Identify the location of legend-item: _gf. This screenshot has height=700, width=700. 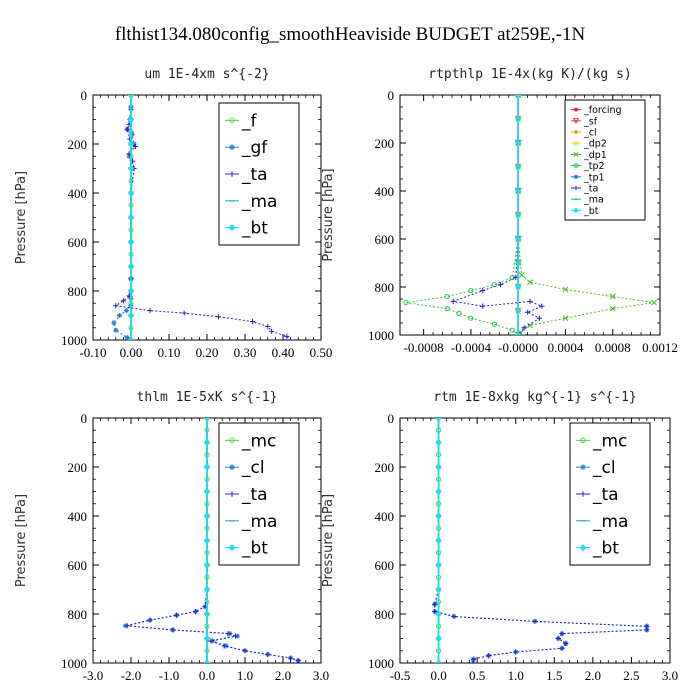
(246, 148).